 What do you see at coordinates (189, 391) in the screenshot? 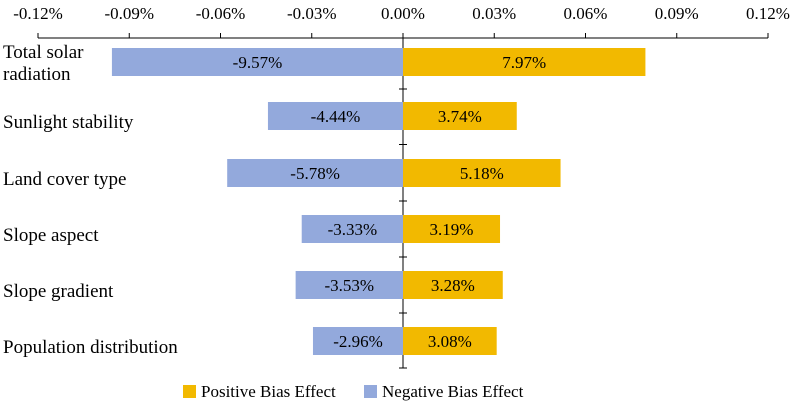
I see `legend-positive-swatch` at bounding box center [189, 391].